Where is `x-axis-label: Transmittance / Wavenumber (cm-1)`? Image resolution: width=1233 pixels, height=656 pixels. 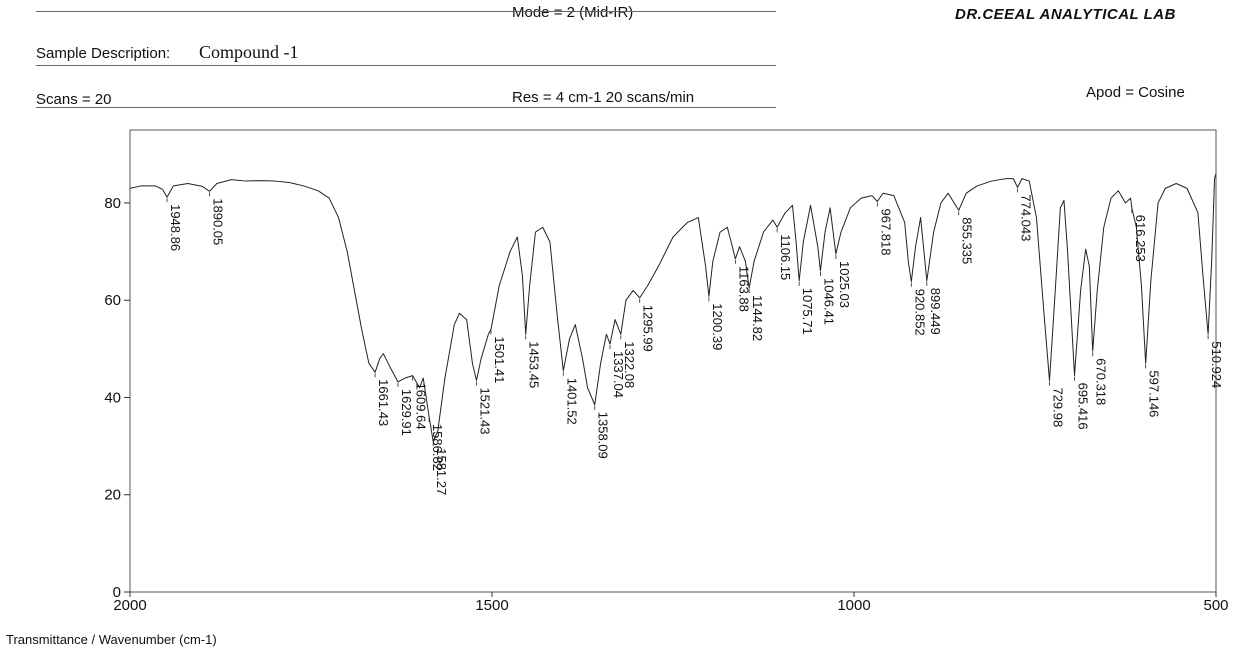
x-axis-label: Transmittance / Wavenumber (cm-1) is located at coordinates (111, 639).